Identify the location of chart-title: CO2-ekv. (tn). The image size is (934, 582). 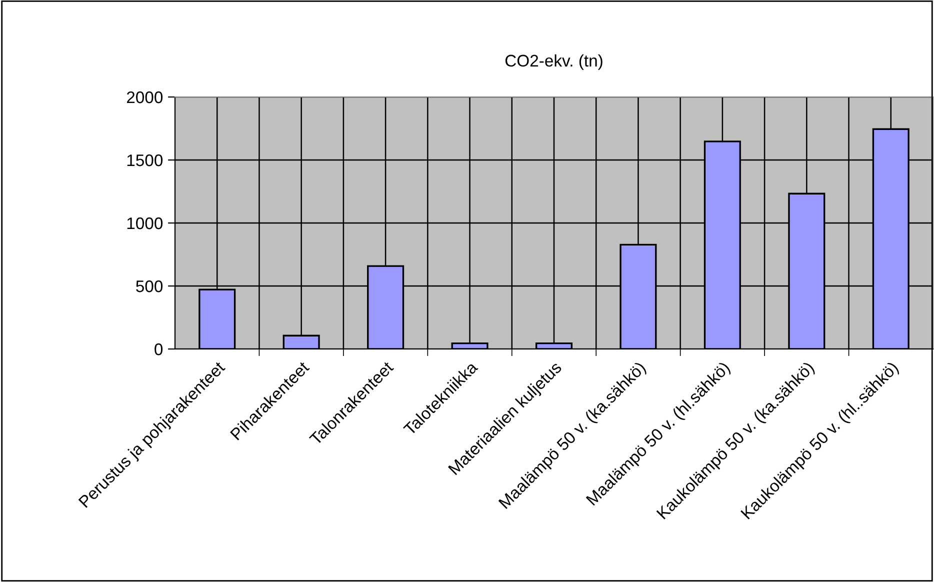
(553, 62).